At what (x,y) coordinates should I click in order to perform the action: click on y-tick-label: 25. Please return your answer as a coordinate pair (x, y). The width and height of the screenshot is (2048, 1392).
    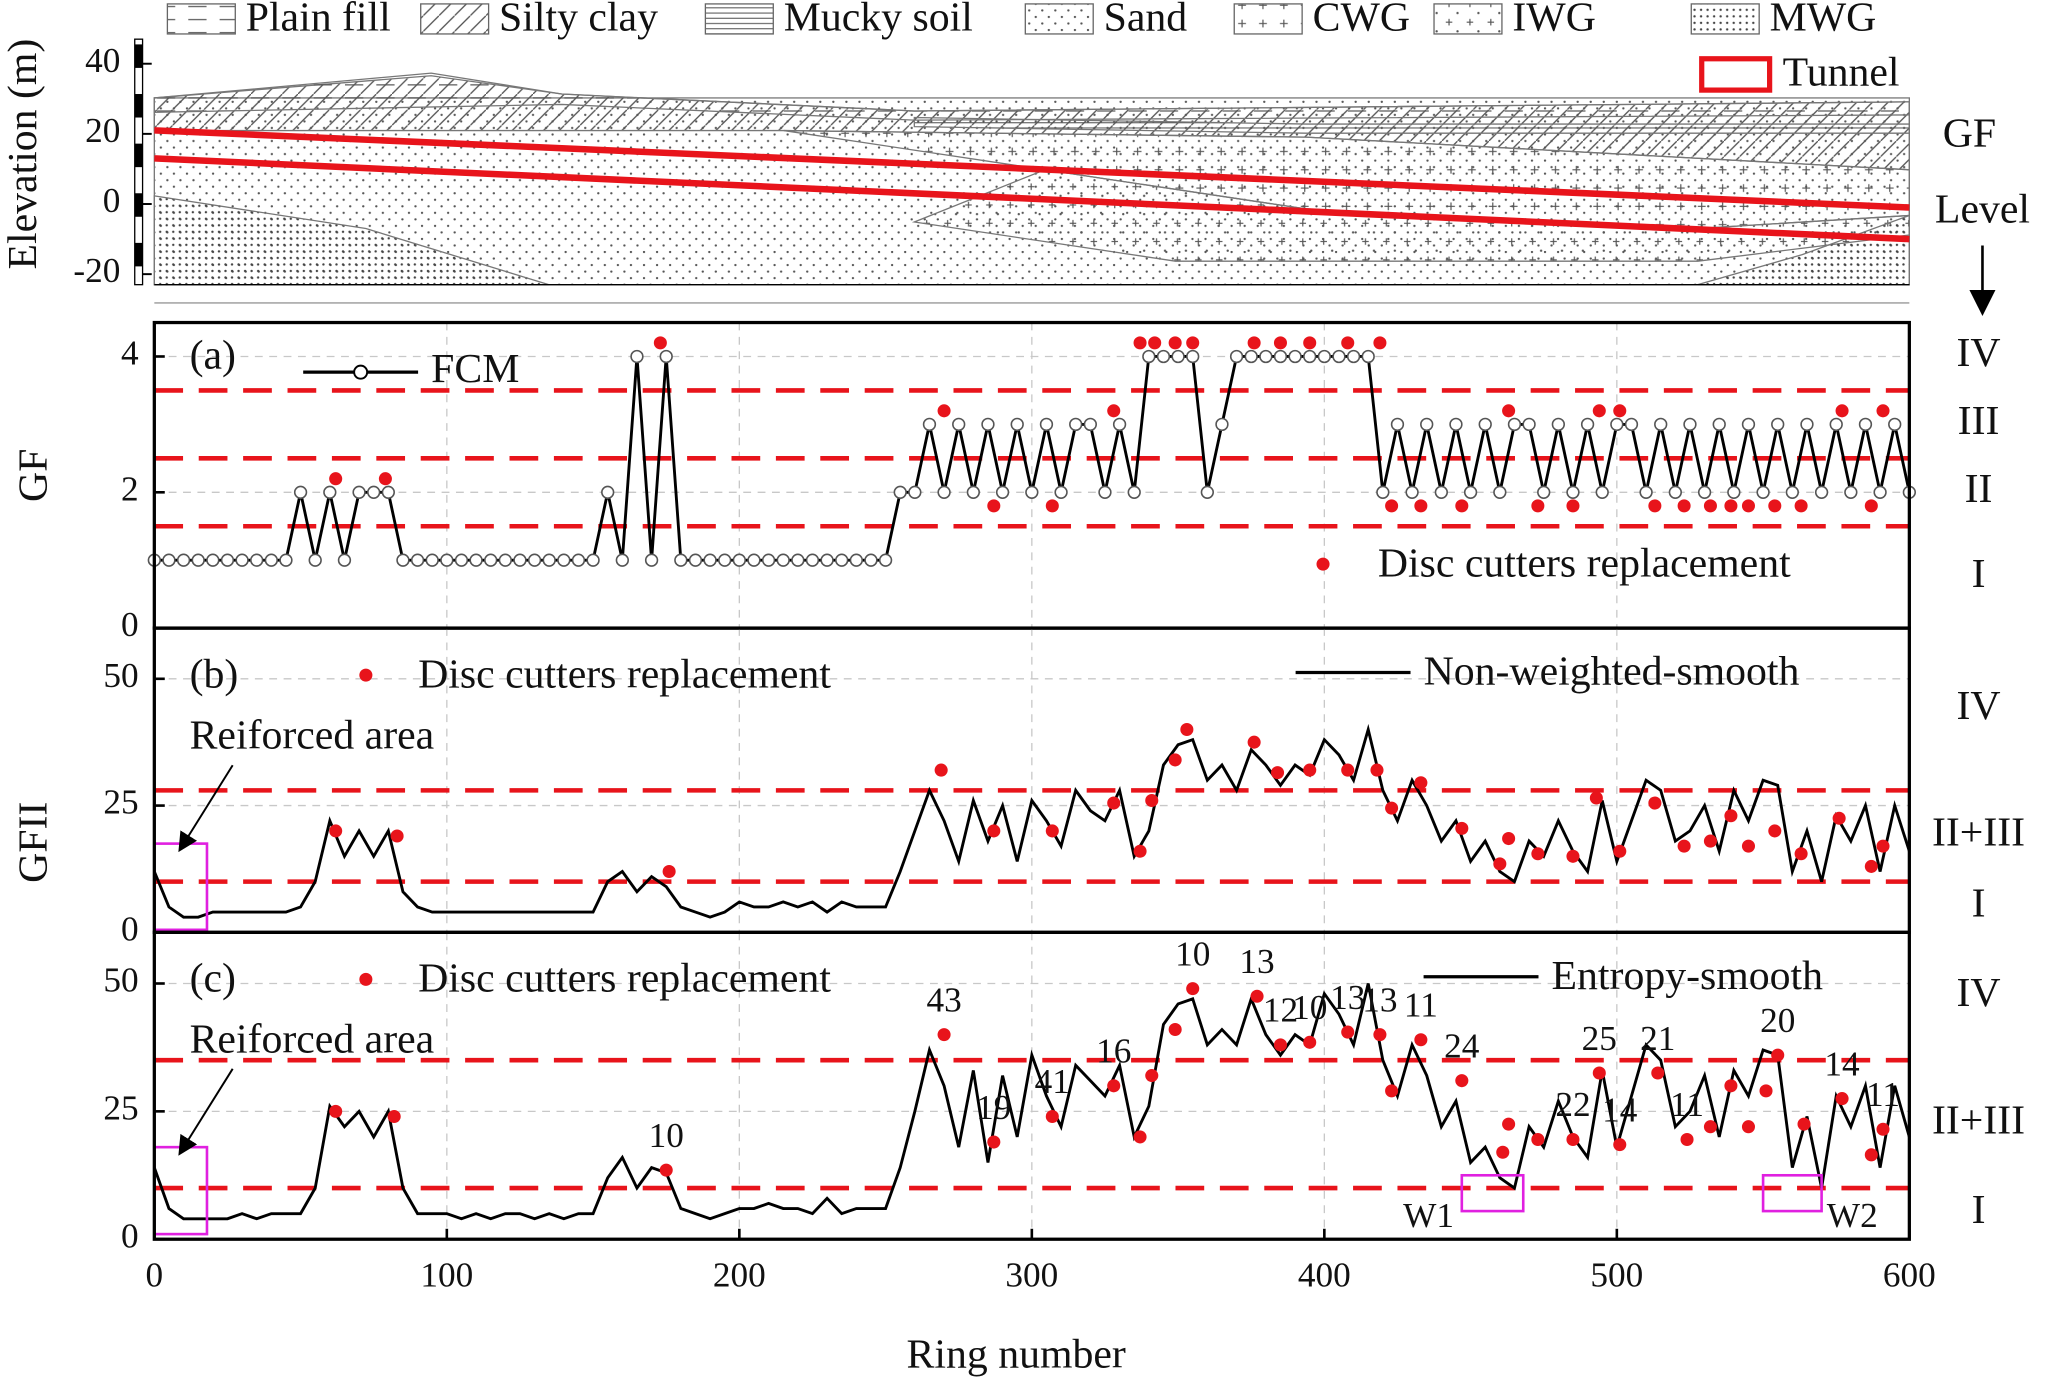
    Looking at the image, I should click on (120, 802).